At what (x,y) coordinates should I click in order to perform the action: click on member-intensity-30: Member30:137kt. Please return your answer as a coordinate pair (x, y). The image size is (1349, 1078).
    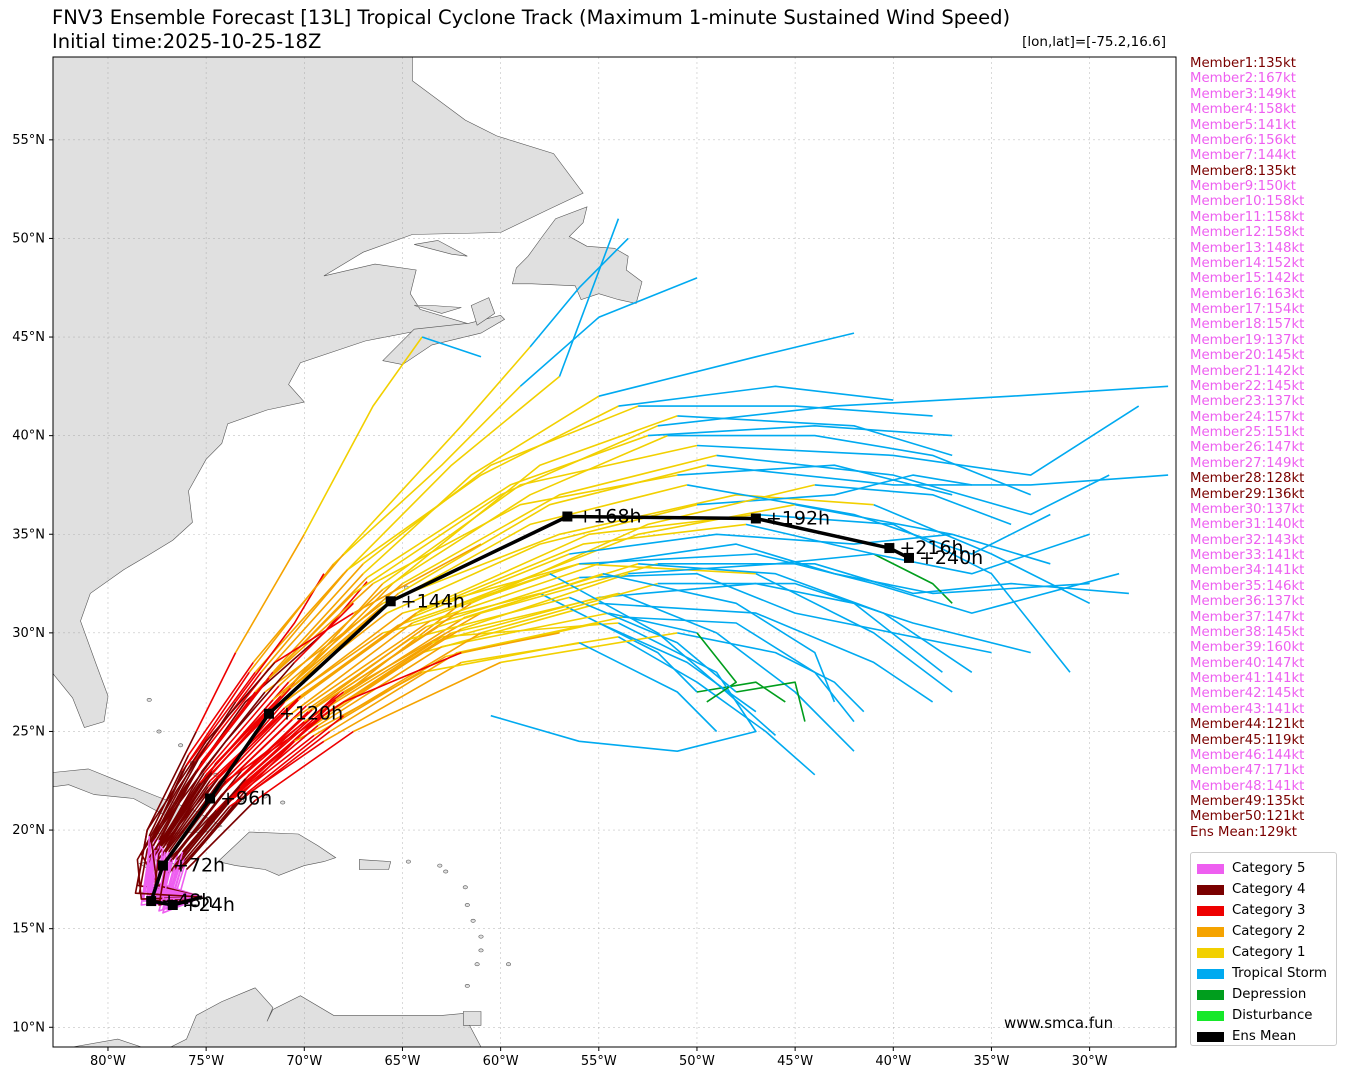
    Looking at the image, I should click on (1247, 509).